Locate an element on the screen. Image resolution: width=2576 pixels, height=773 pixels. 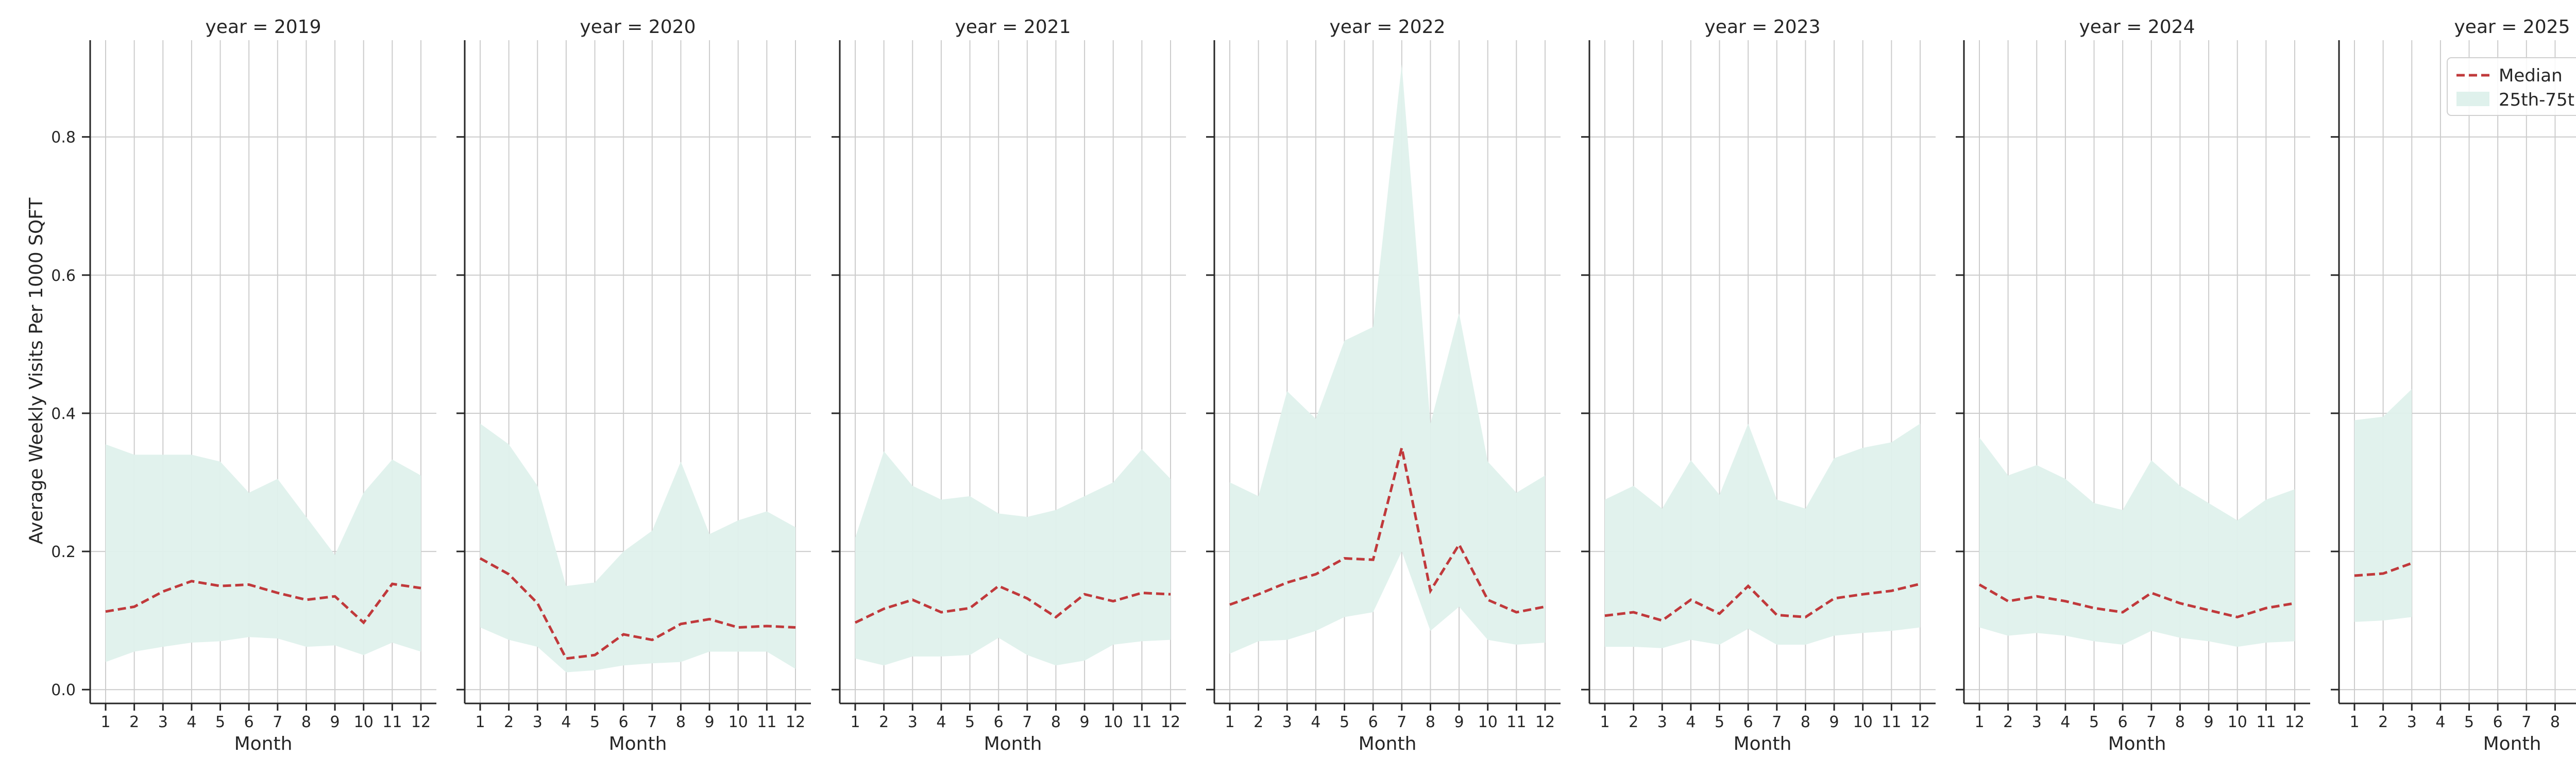
panel-title: year = 2020 is located at coordinates (638, 27).